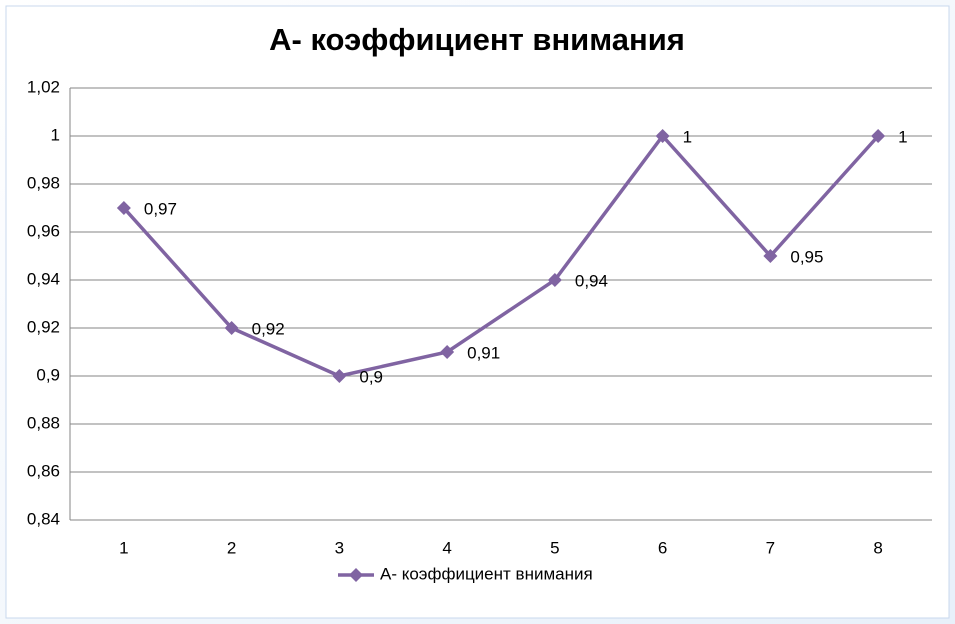  I want to click on data-label: 0,91, so click(483, 352).